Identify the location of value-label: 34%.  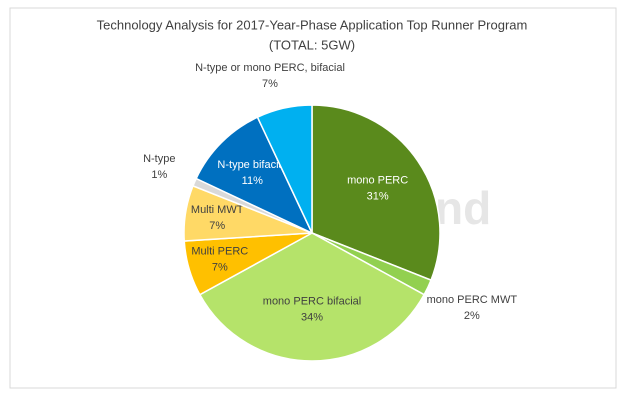
(312, 318).